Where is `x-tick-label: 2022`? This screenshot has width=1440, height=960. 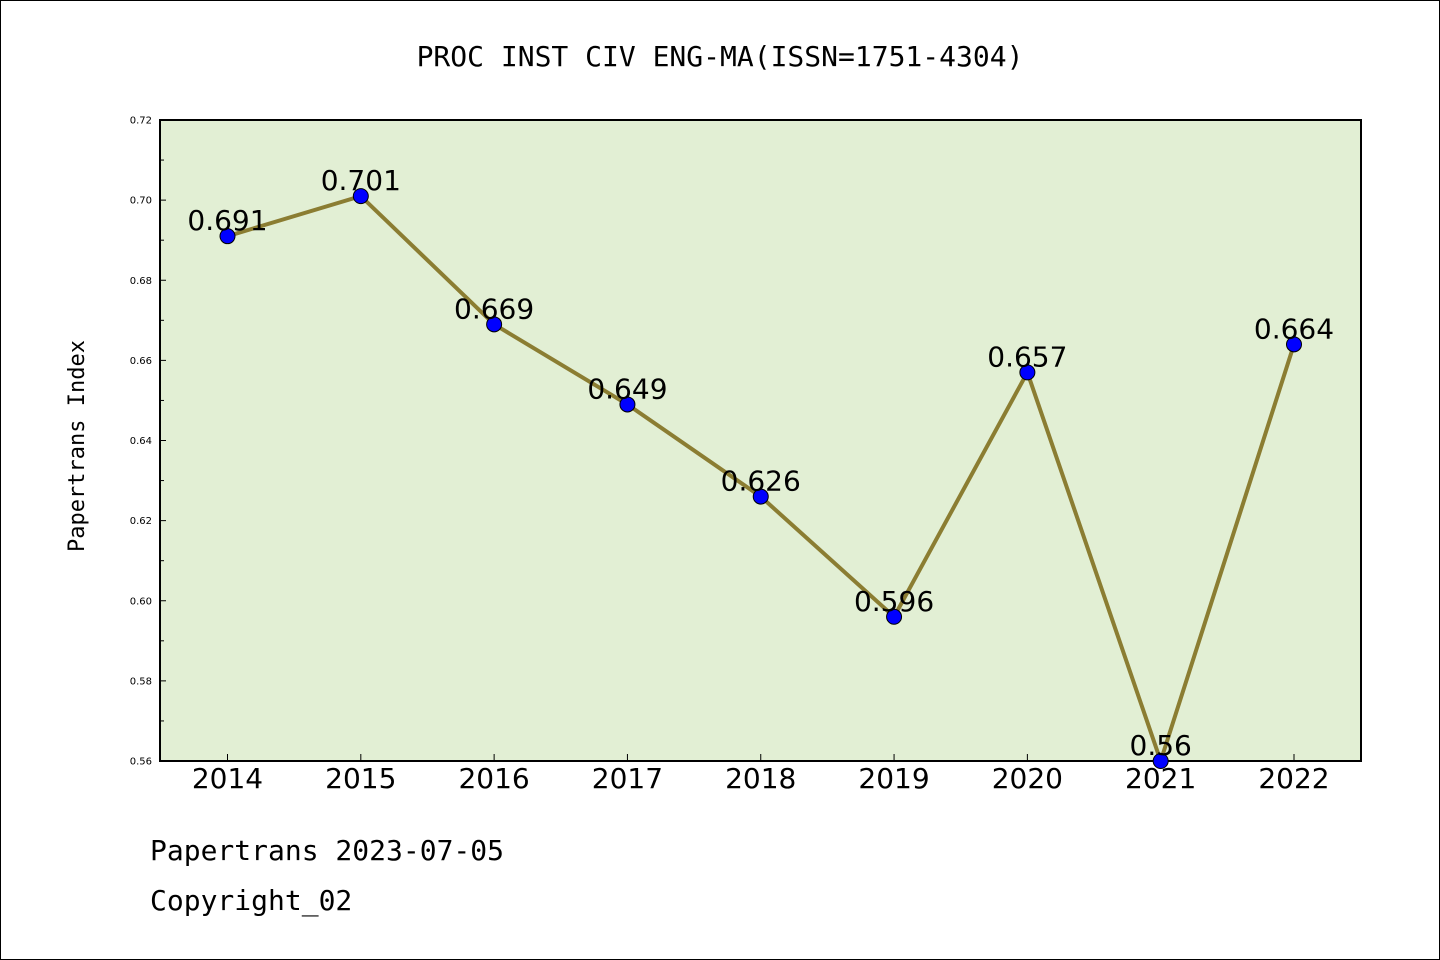 x-tick-label: 2022 is located at coordinates (1293, 778).